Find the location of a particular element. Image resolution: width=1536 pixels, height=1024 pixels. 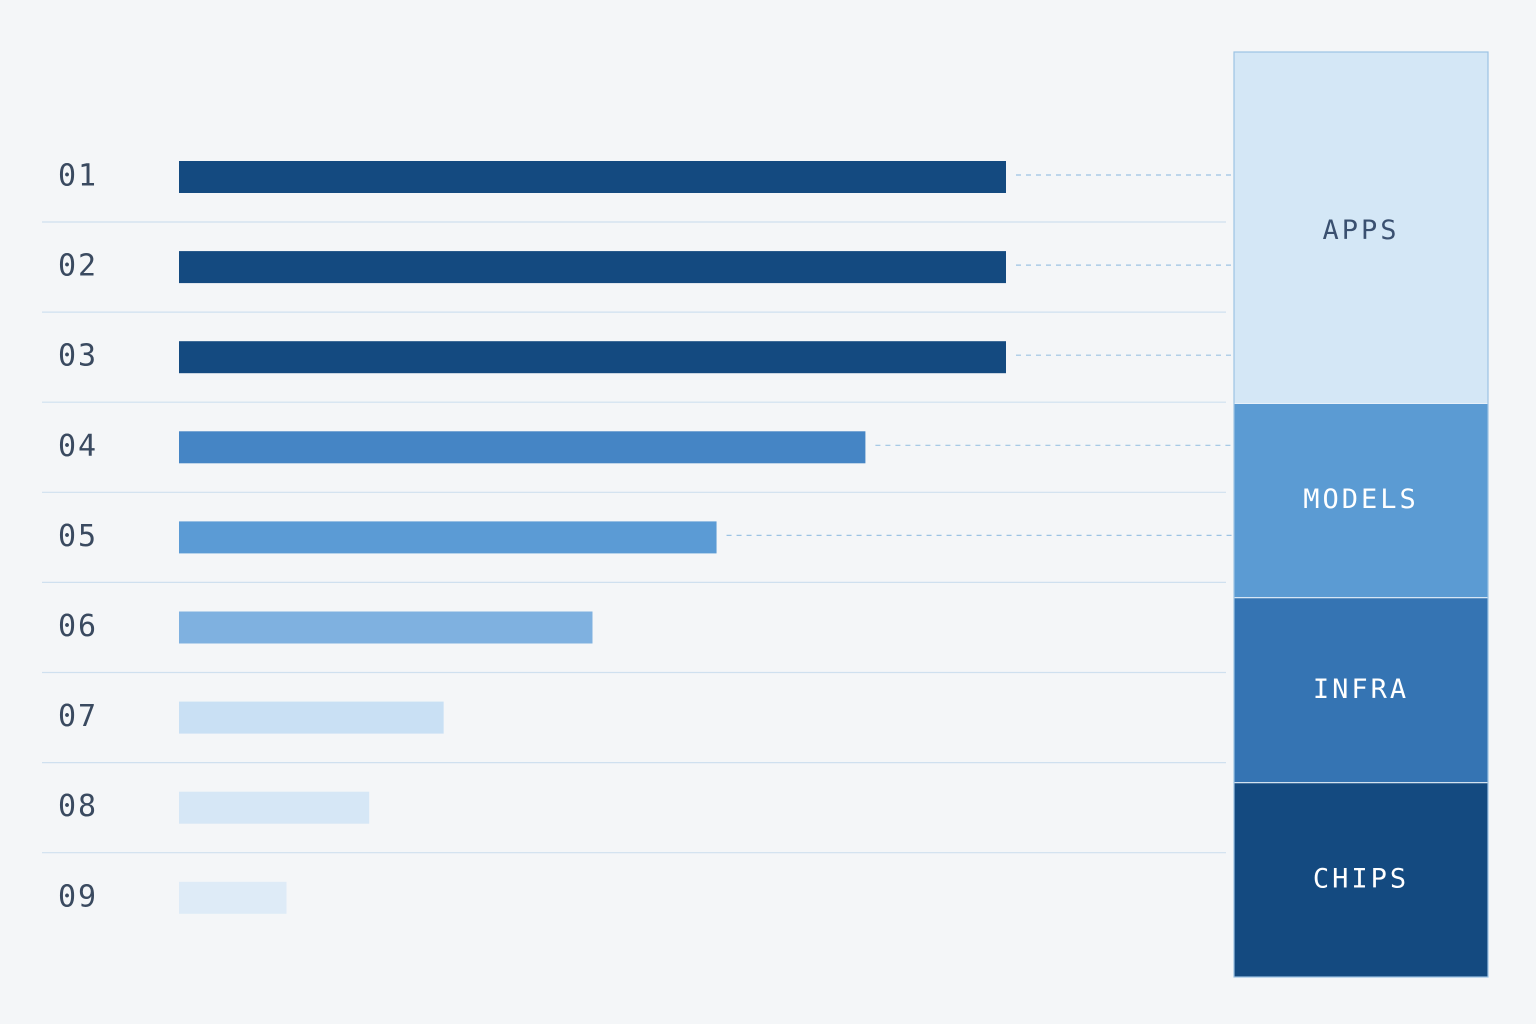

segment-label: CHIPS is located at coordinates (1361, 878).